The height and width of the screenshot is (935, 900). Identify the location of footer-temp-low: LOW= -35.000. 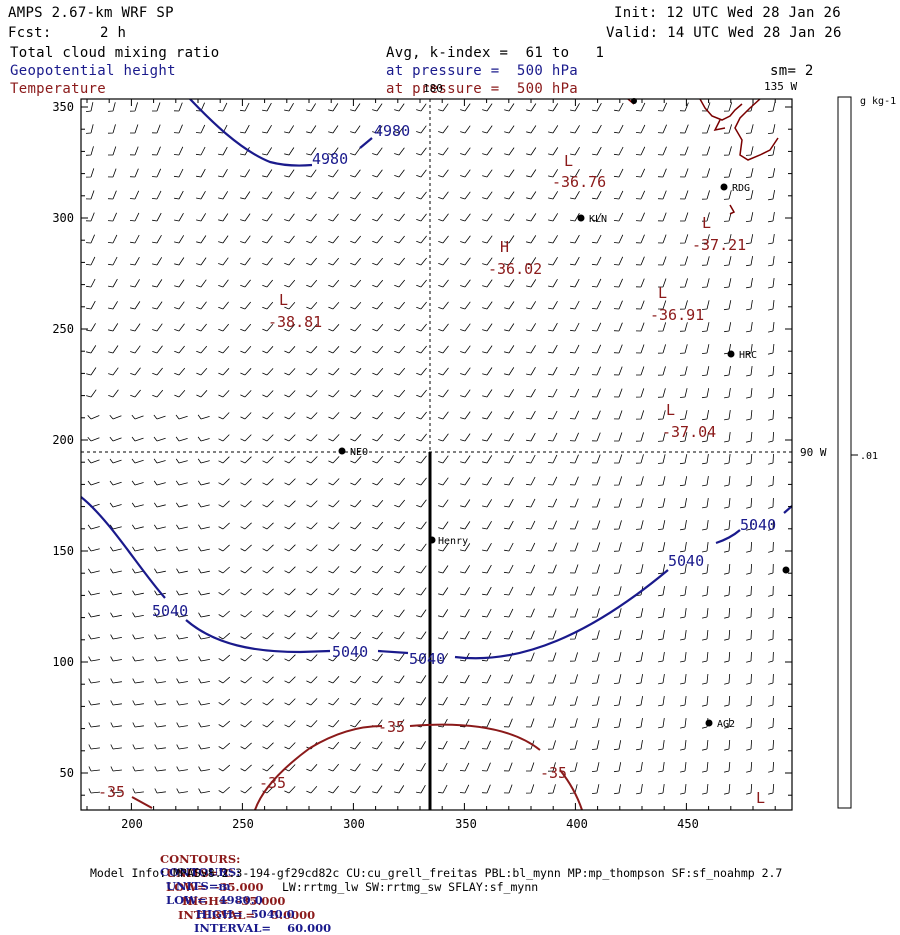
(215, 887).